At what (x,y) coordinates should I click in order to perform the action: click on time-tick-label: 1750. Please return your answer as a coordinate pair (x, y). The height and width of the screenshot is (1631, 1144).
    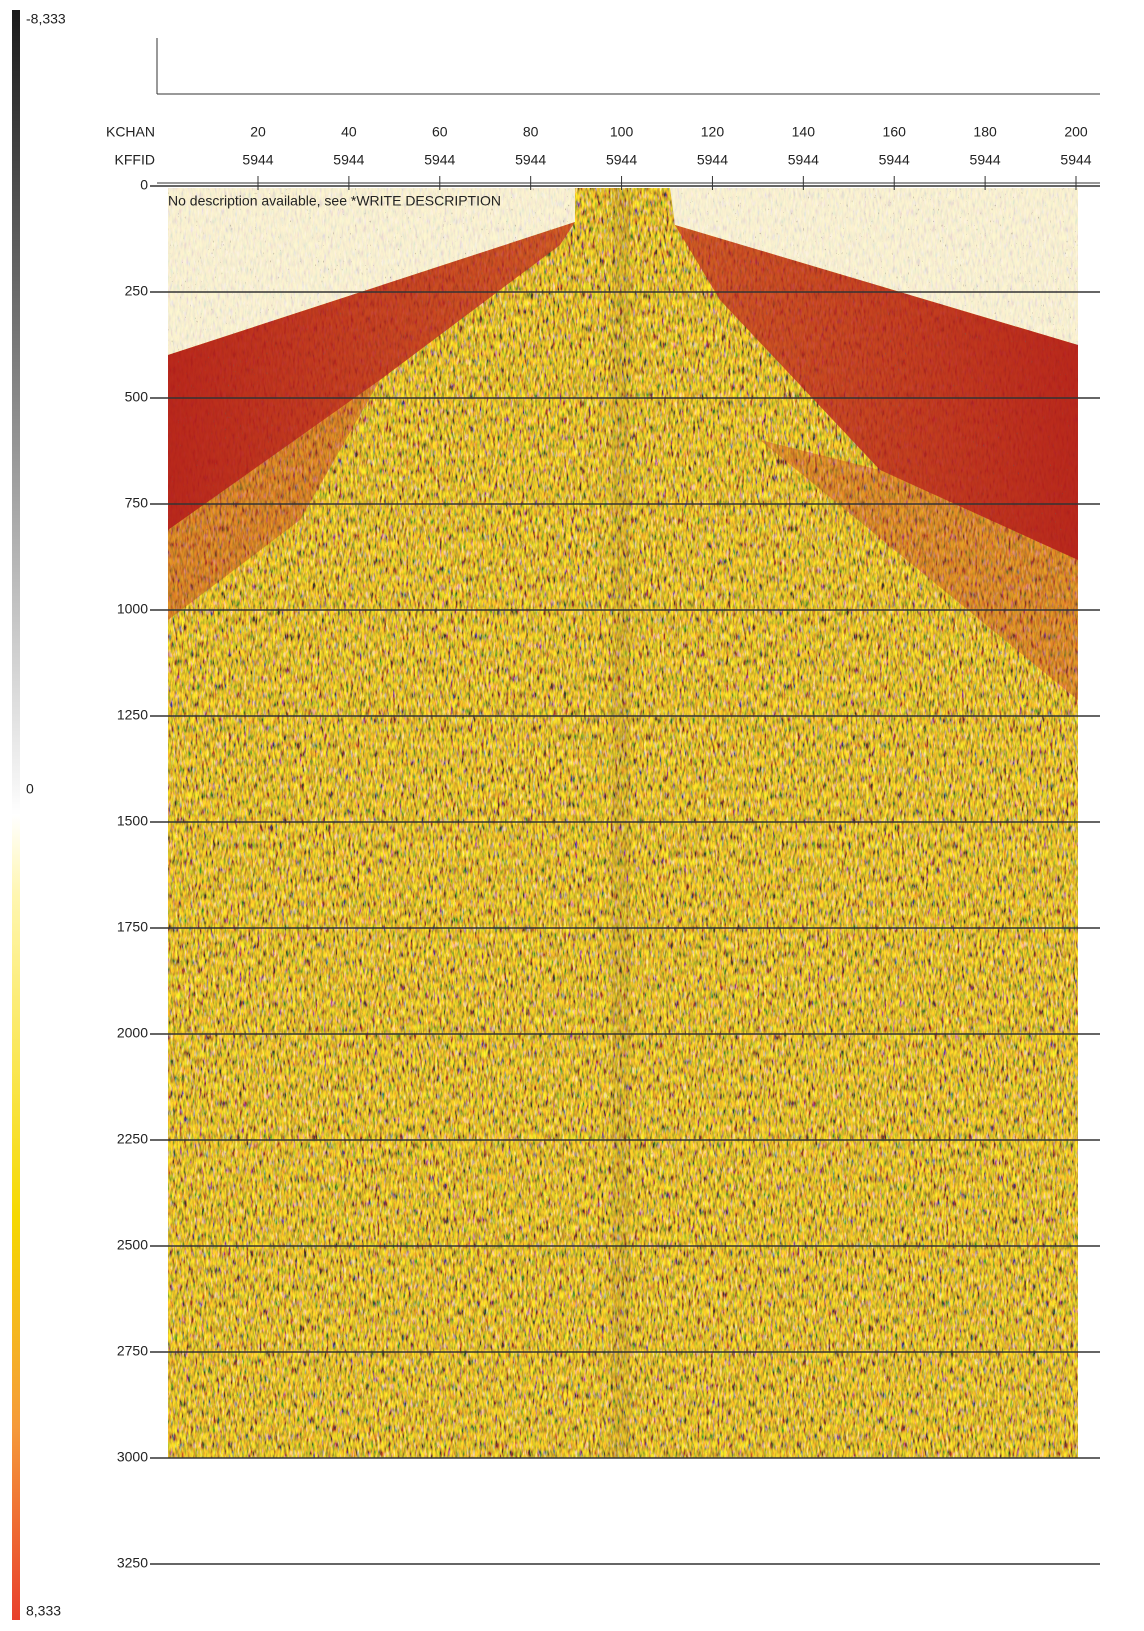
    Looking at the image, I should click on (132, 927).